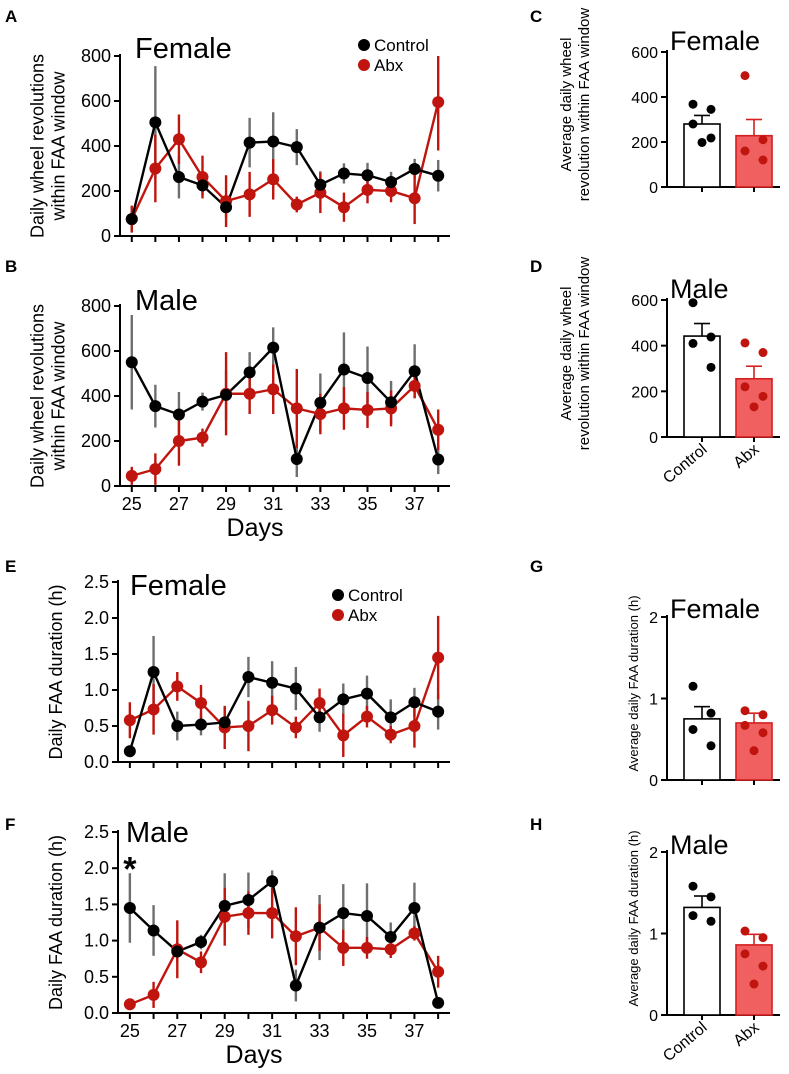  Describe the element at coordinates (693, 886) in the screenshot. I see `individual-point-h-control` at that location.